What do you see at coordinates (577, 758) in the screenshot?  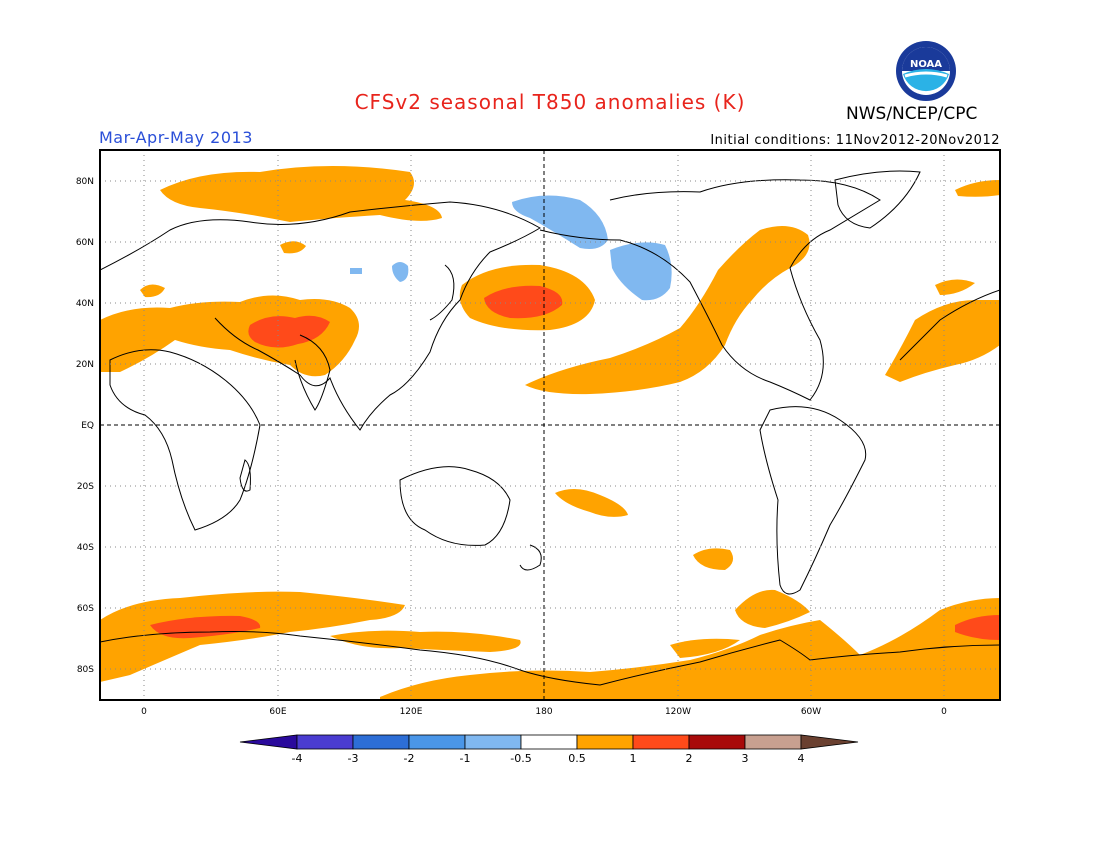 I see `colorbar-label: 0.5` at bounding box center [577, 758].